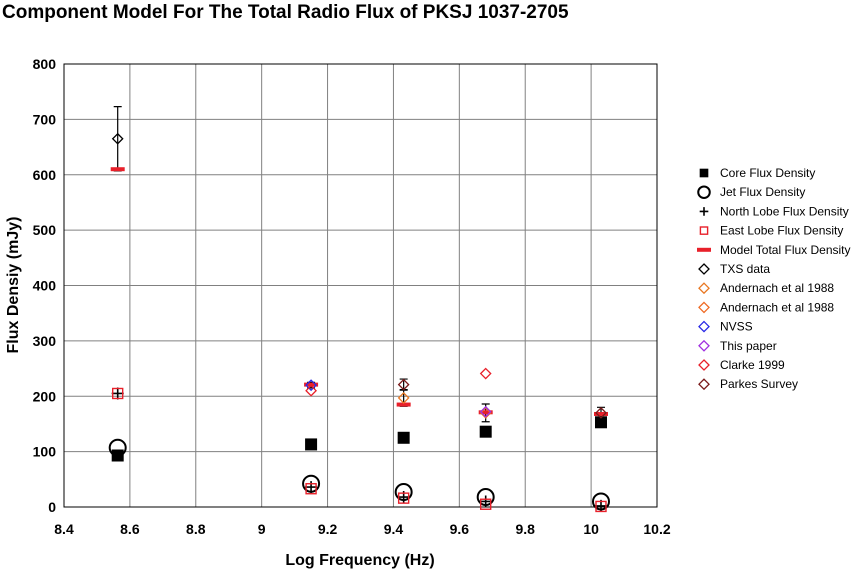  Describe the element at coordinates (45, 64) in the screenshot. I see `y-tick-label: 800` at that location.